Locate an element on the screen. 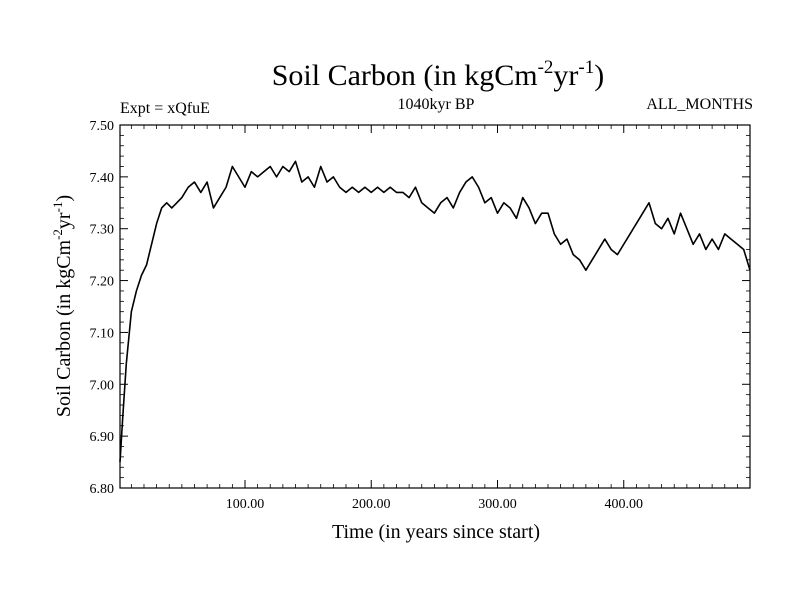 This screenshot has width=800, height=600. y-axis-label-mid: yr is located at coordinates (64, 220).